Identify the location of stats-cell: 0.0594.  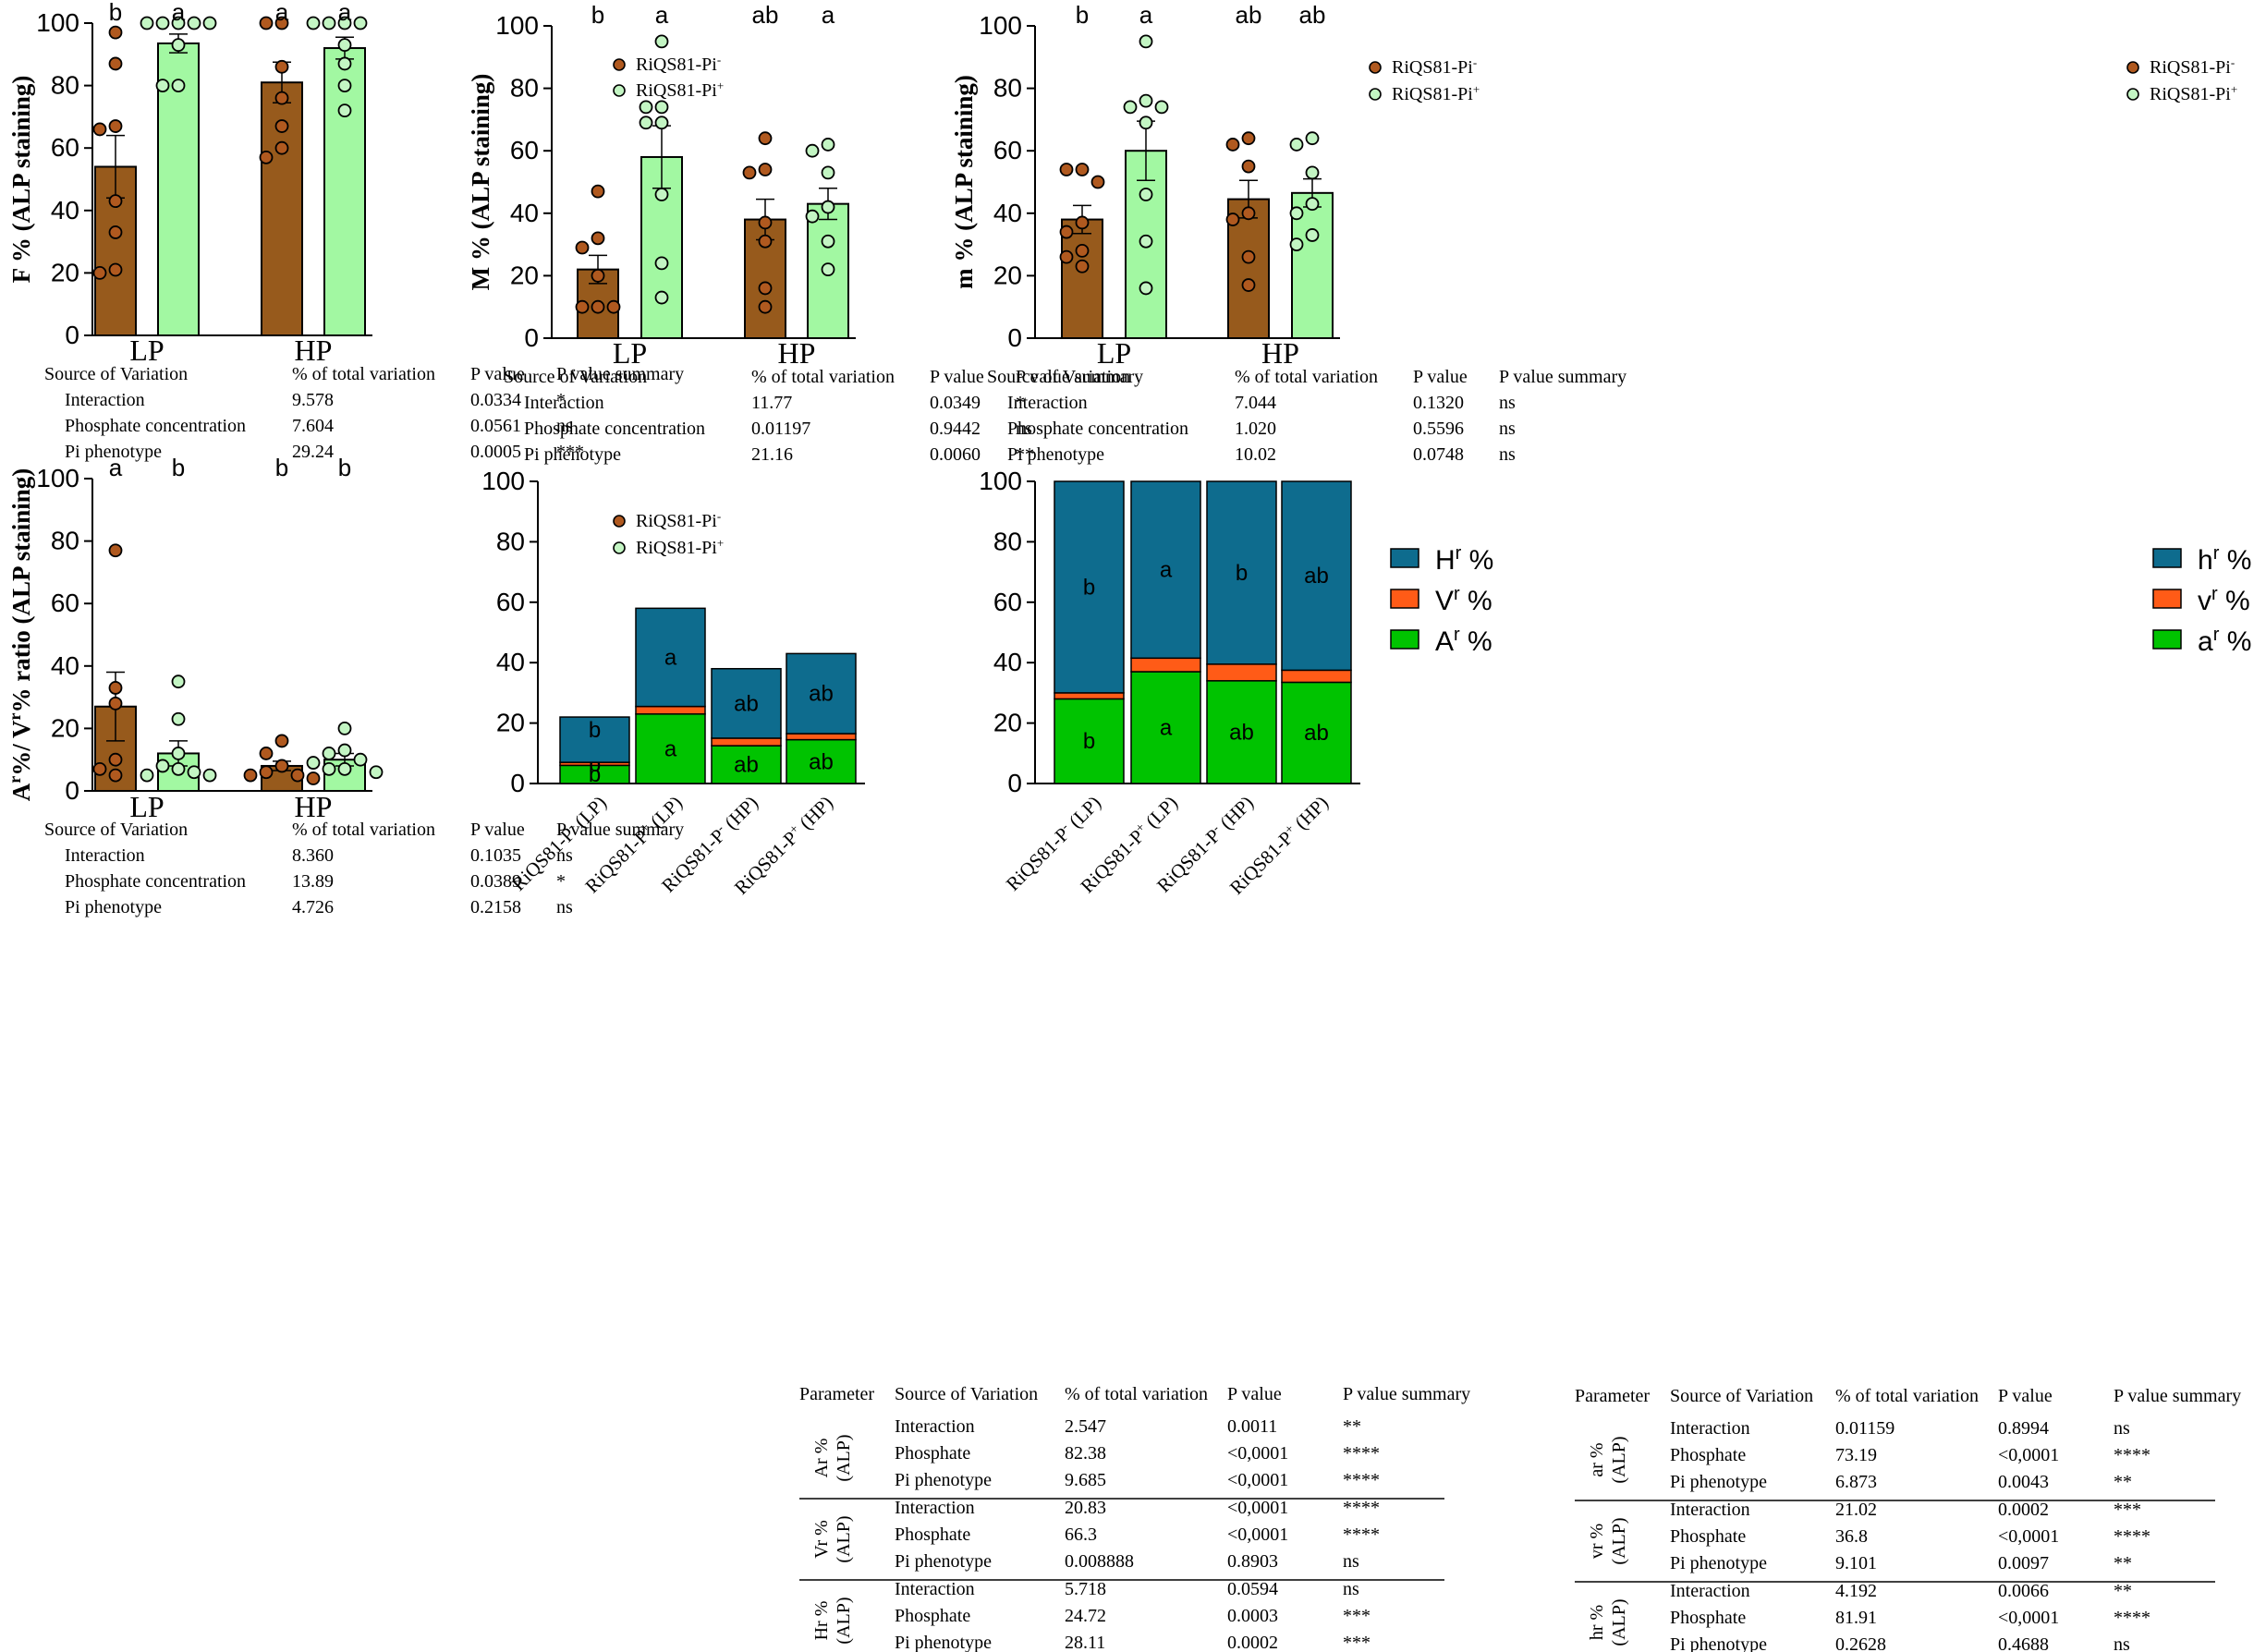
(1252, 1589).